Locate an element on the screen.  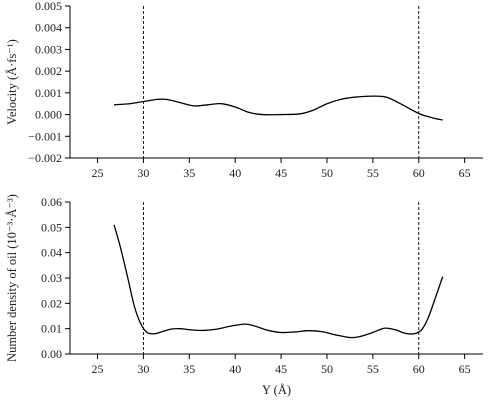
y-tick-label: −0.001 is located at coordinates (45, 136).